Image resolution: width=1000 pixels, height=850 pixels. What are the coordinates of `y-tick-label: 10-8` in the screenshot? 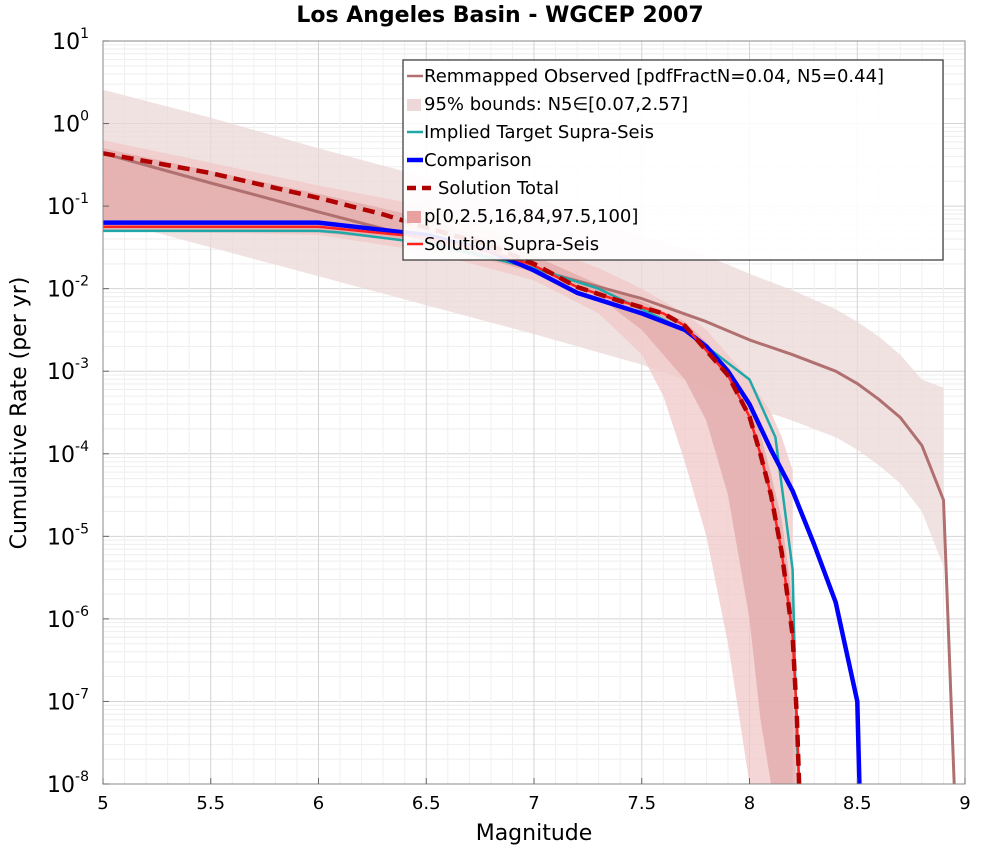 It's located at (68, 783).